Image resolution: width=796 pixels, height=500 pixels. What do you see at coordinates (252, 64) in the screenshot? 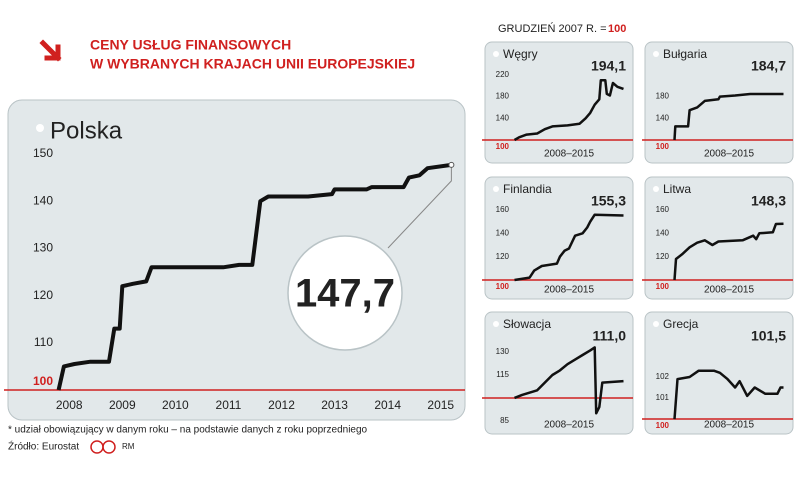
I see `title-line: W WYBRANYCH KRAJACH UNII EUROPEJSKIEJ` at bounding box center [252, 64].